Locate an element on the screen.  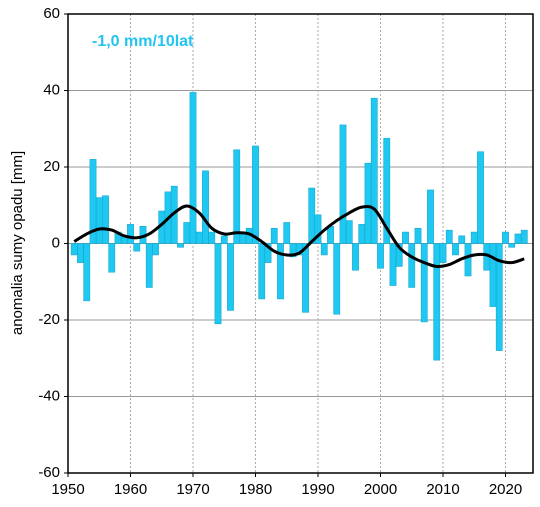
x-tick-label: 2020 is located at coordinates (505, 489).